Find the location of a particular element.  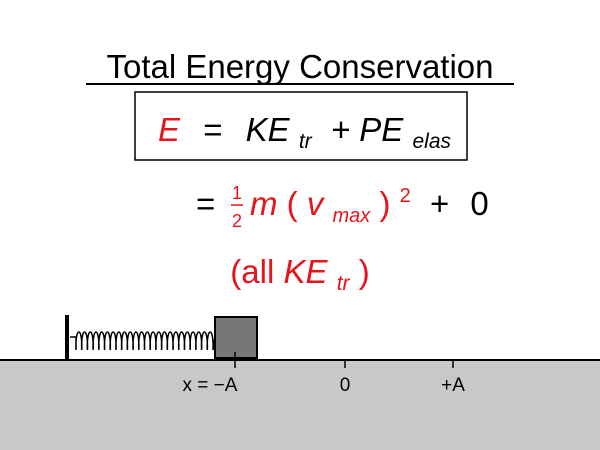

equals-2: = is located at coordinates (205, 203).